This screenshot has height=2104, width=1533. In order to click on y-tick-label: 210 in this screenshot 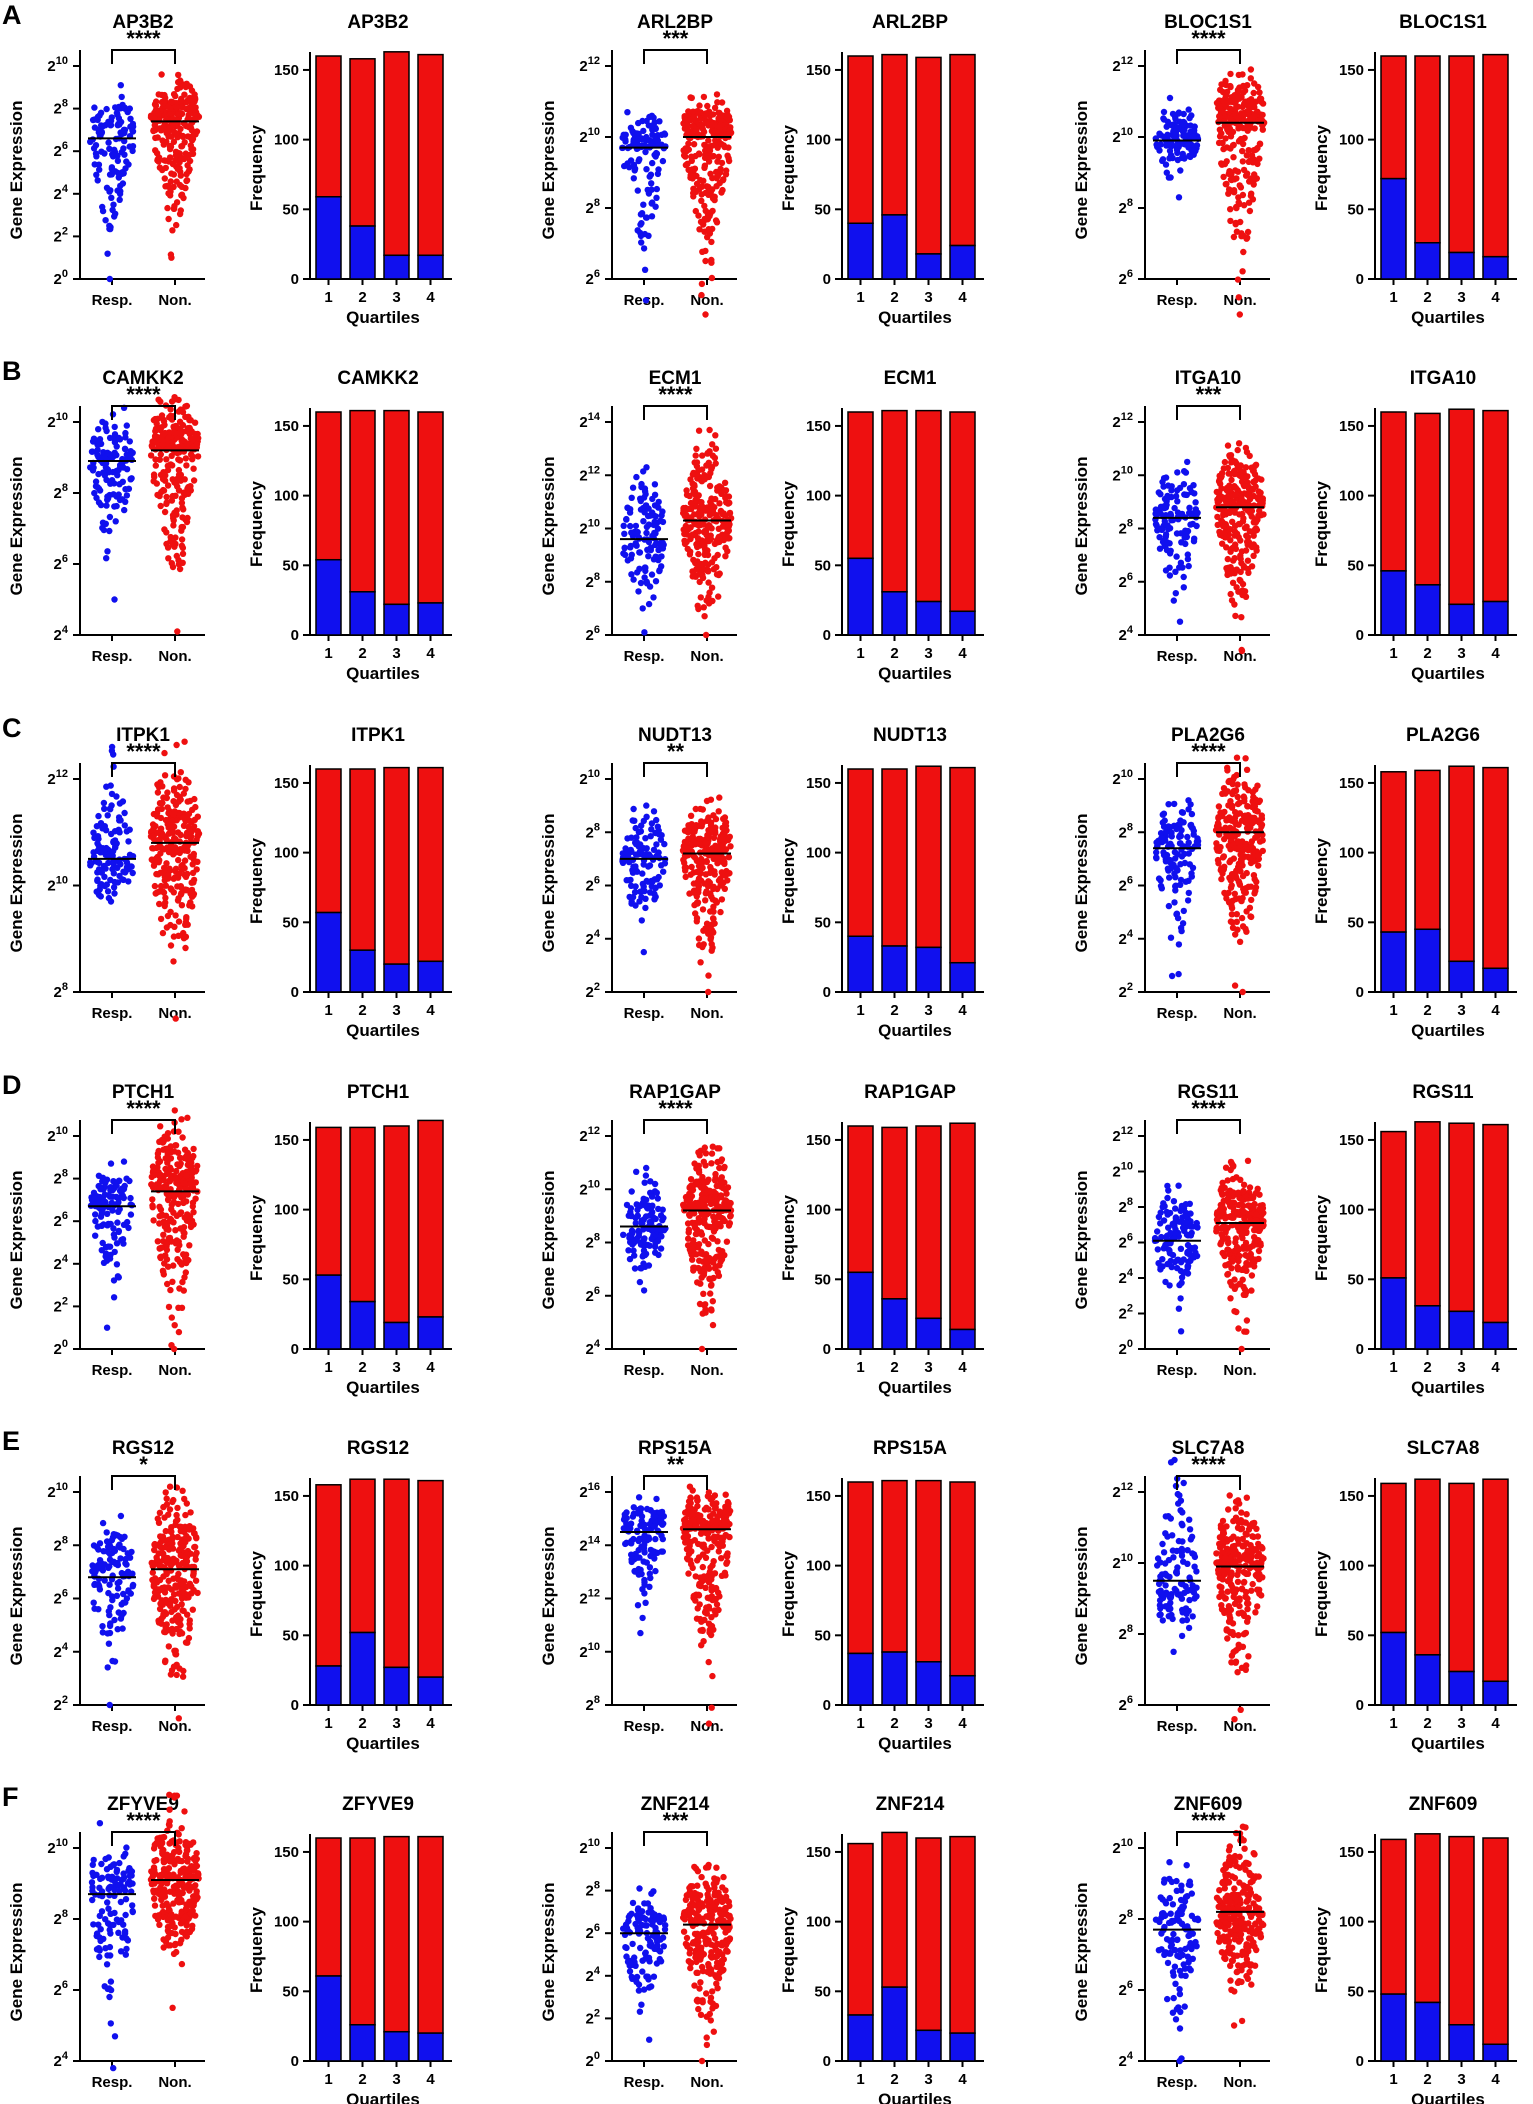, I will do `click(57, 421)`.